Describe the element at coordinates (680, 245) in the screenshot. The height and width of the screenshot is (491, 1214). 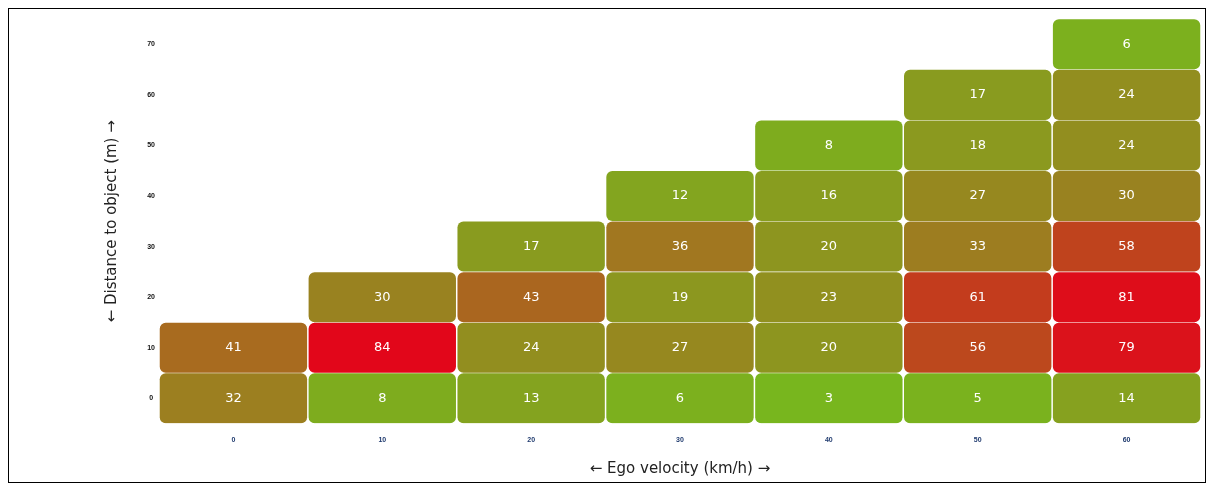
I see `data-label: 36` at that location.